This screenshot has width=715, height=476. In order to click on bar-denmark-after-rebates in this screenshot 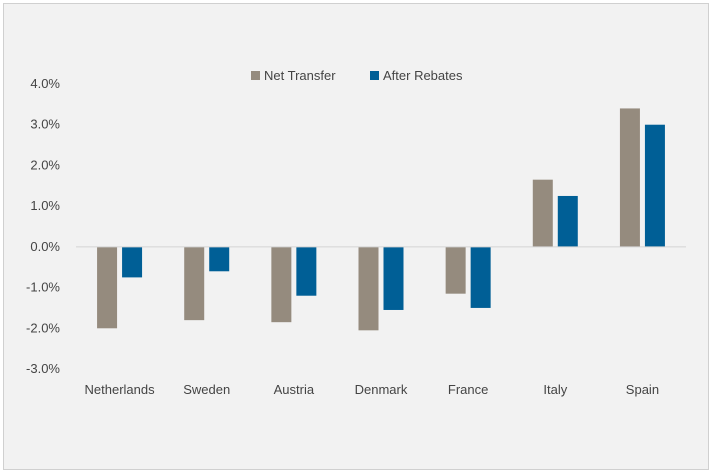, I will do `click(393, 278)`.